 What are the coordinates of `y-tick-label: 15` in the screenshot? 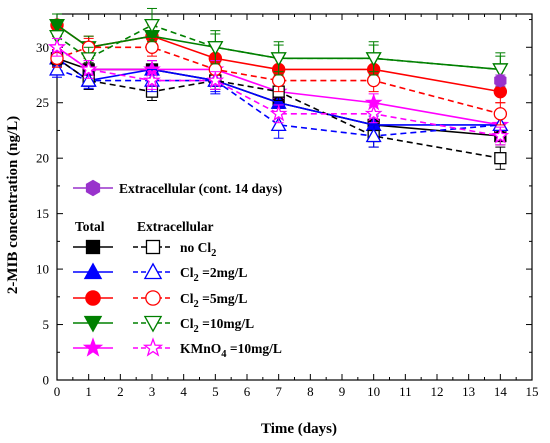 It's located at (42, 213).